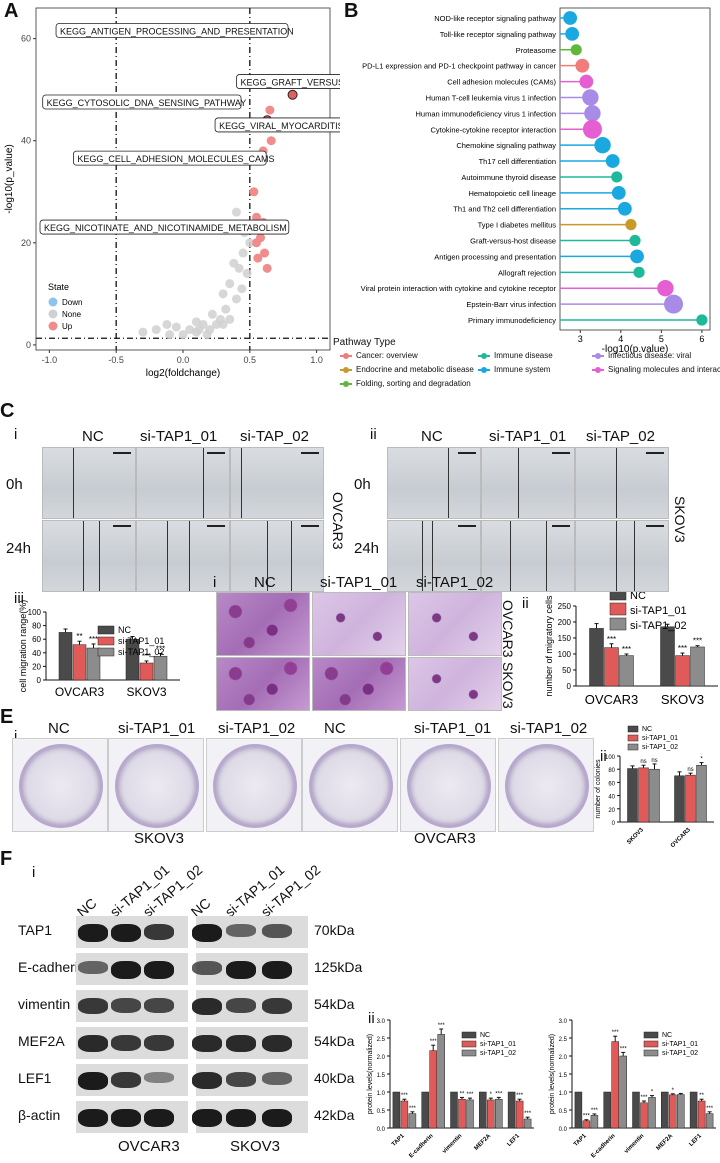 This screenshot has height=1163, width=720. What do you see at coordinates (565, 622) in the screenshot?
I see `y-tick-label: 200` at bounding box center [565, 622].